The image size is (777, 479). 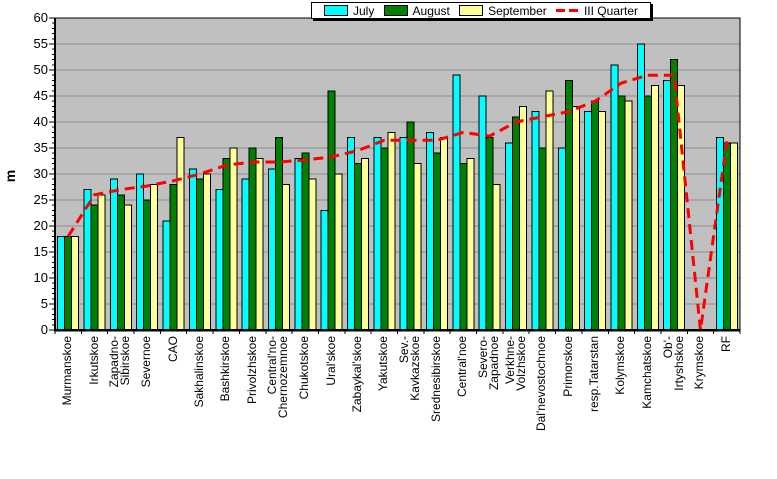 What do you see at coordinates (356, 374) in the screenshot?
I see `x-category-label: Zabaykal'skoe` at bounding box center [356, 374].